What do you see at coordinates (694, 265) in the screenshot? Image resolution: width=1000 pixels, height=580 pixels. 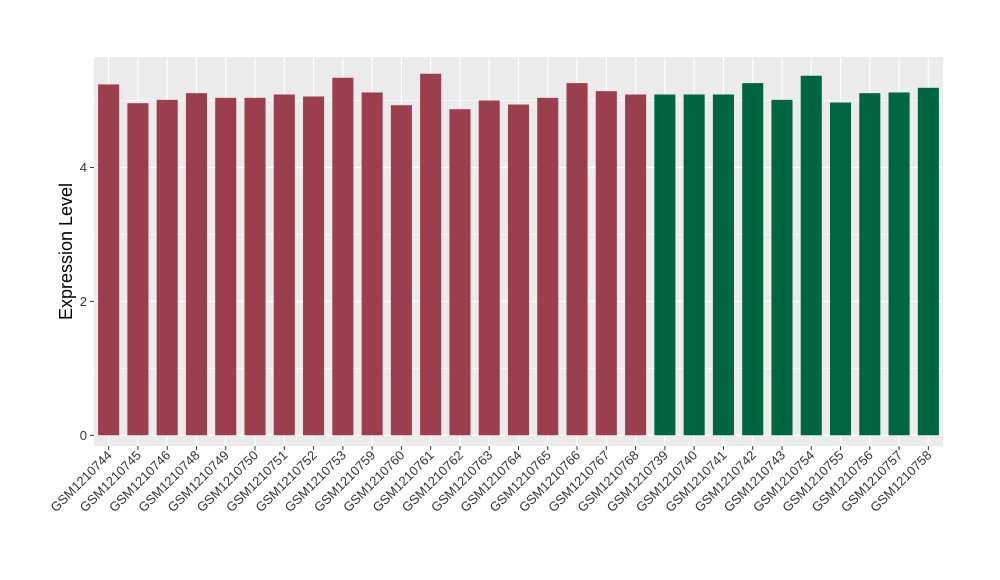 I see `bar-GSM1210740` at bounding box center [694, 265].